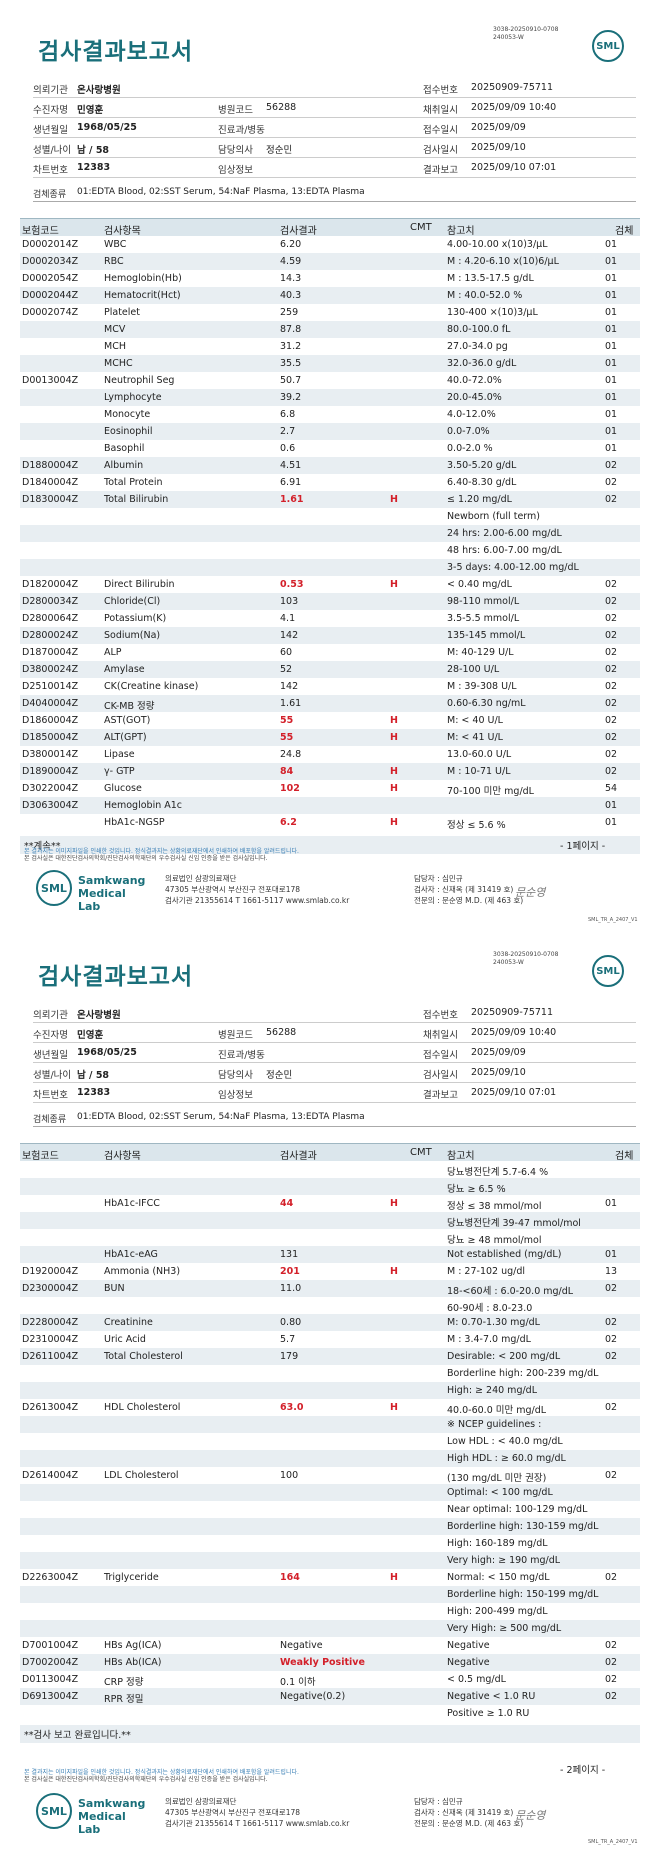 The height and width of the screenshot is (1850, 655). I want to click on info-row: 생년월일 1968/05/25 진료과/병동 접수일시 2025/09/09, so click(334, 128).